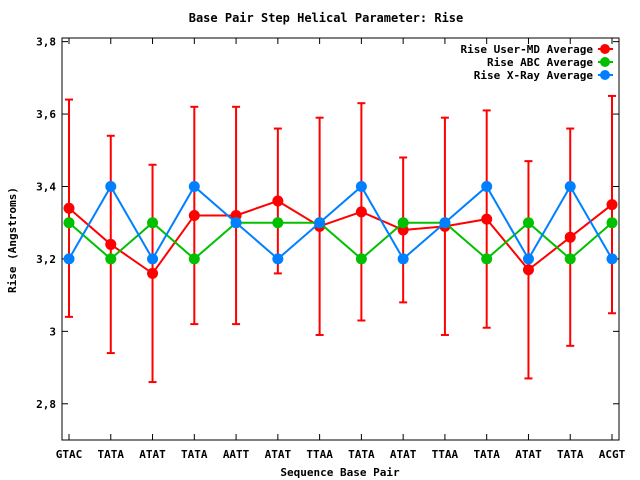 The width and height of the screenshot is (640, 480). What do you see at coordinates (46, 259) in the screenshot?
I see `y-tick-label: 3,2` at bounding box center [46, 259].